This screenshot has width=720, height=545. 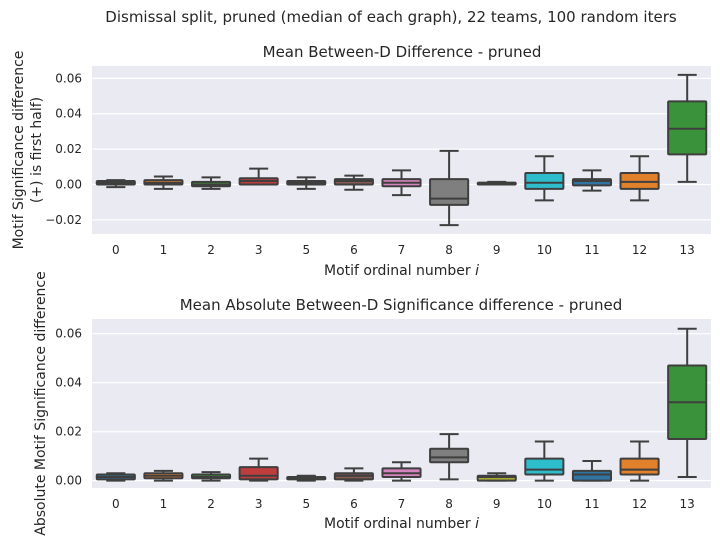 What do you see at coordinates (449, 504) in the screenshot?
I see `bottom-xtick-label: 8` at bounding box center [449, 504].